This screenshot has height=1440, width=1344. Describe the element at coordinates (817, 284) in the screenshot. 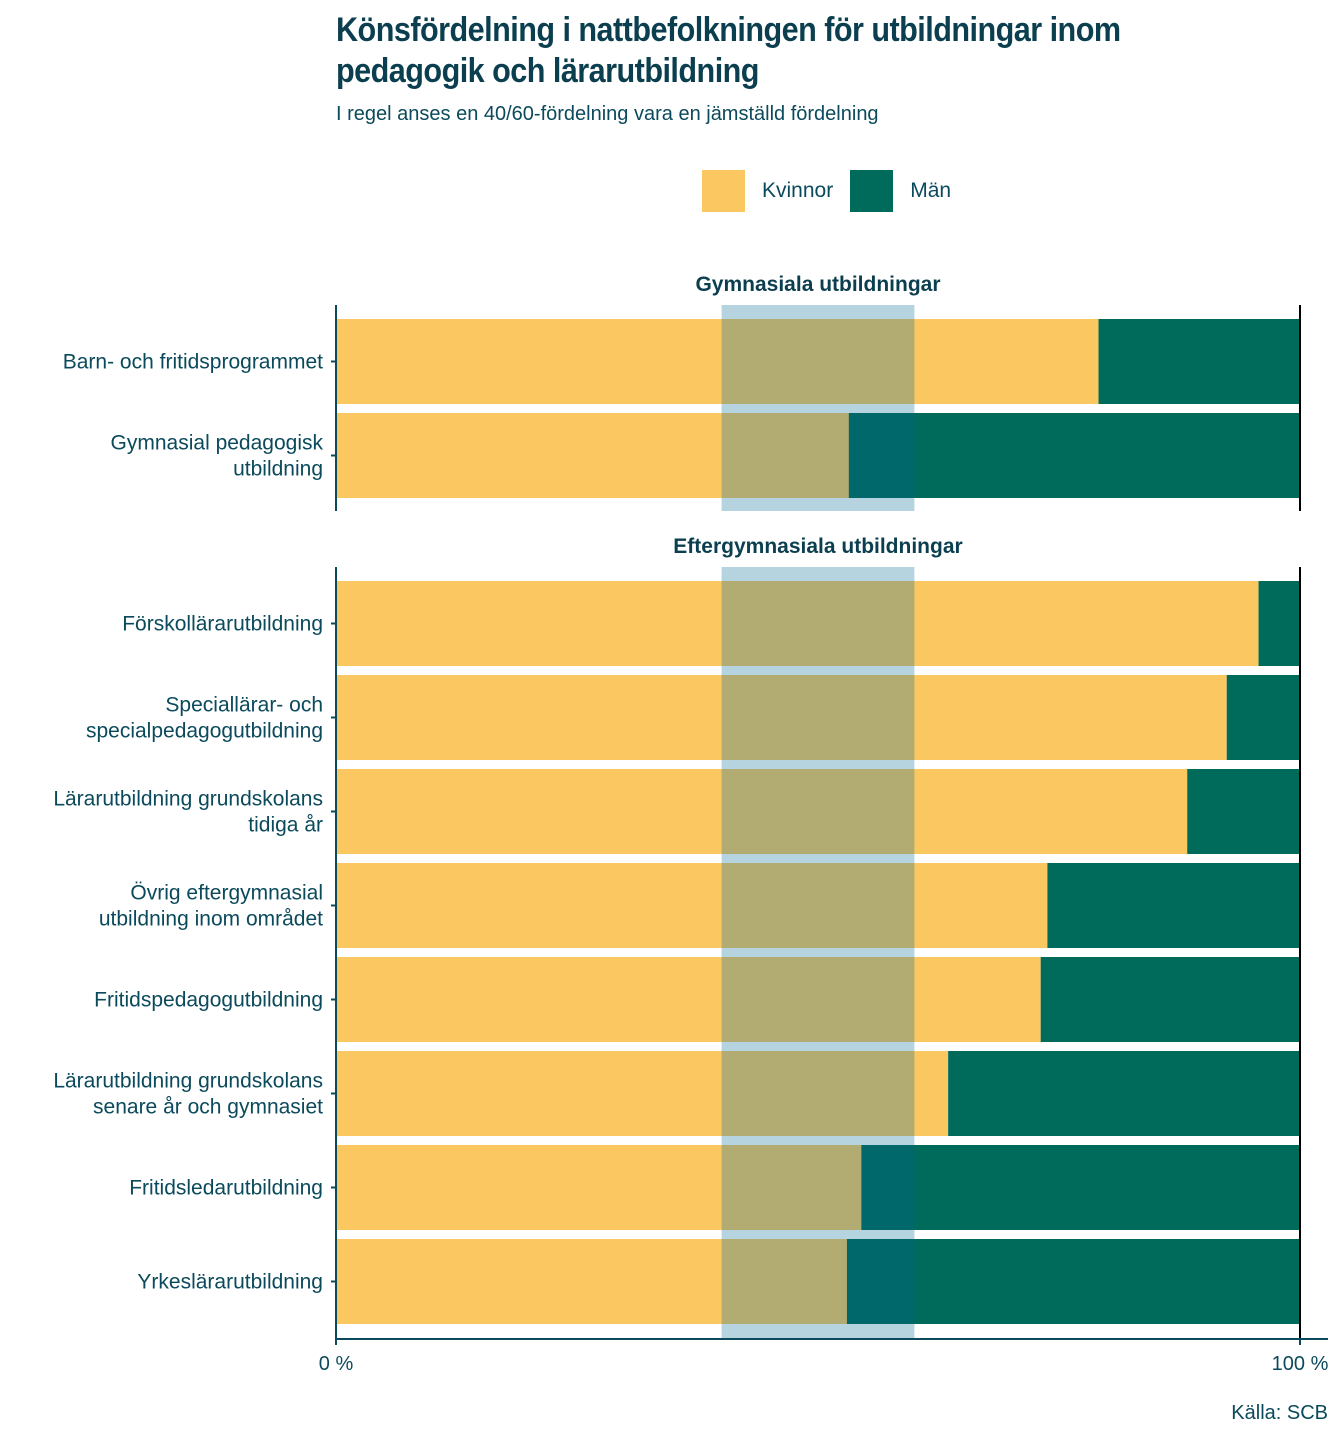

I see `panel-title: Gymnasiala utbildningar` at that location.